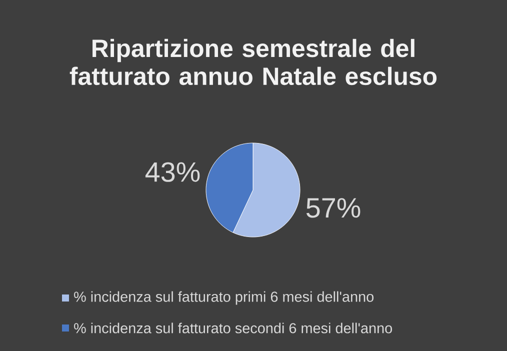  I want to click on data-label: 57%, so click(333, 208).